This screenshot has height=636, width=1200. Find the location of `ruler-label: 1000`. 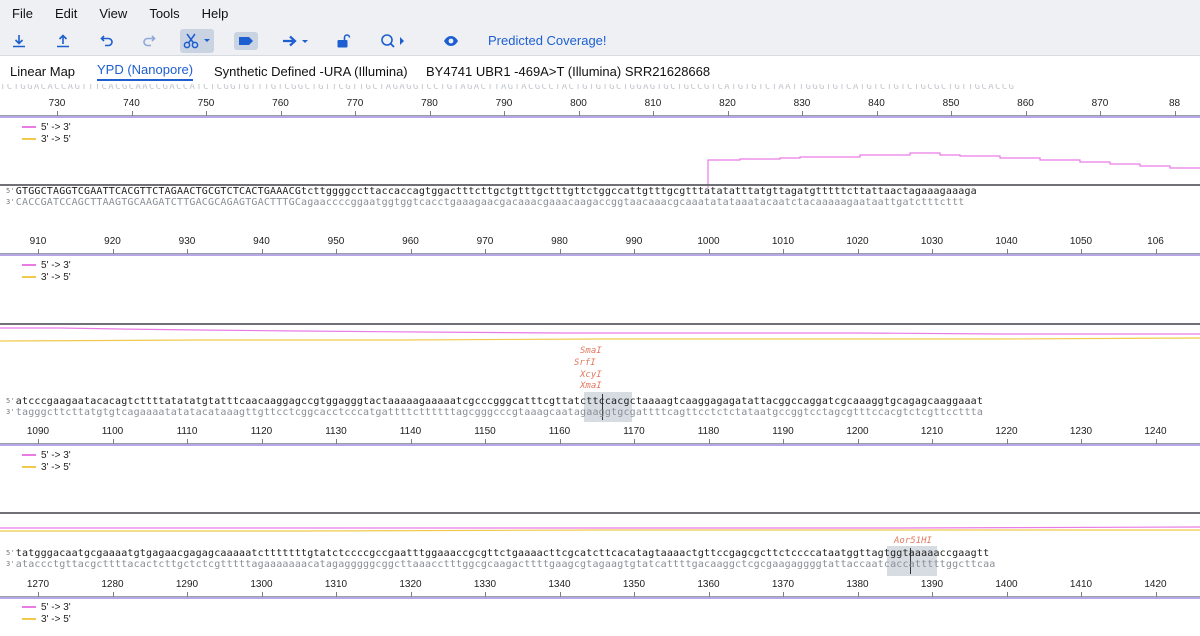

ruler-label: 1000 is located at coordinates (708, 241).